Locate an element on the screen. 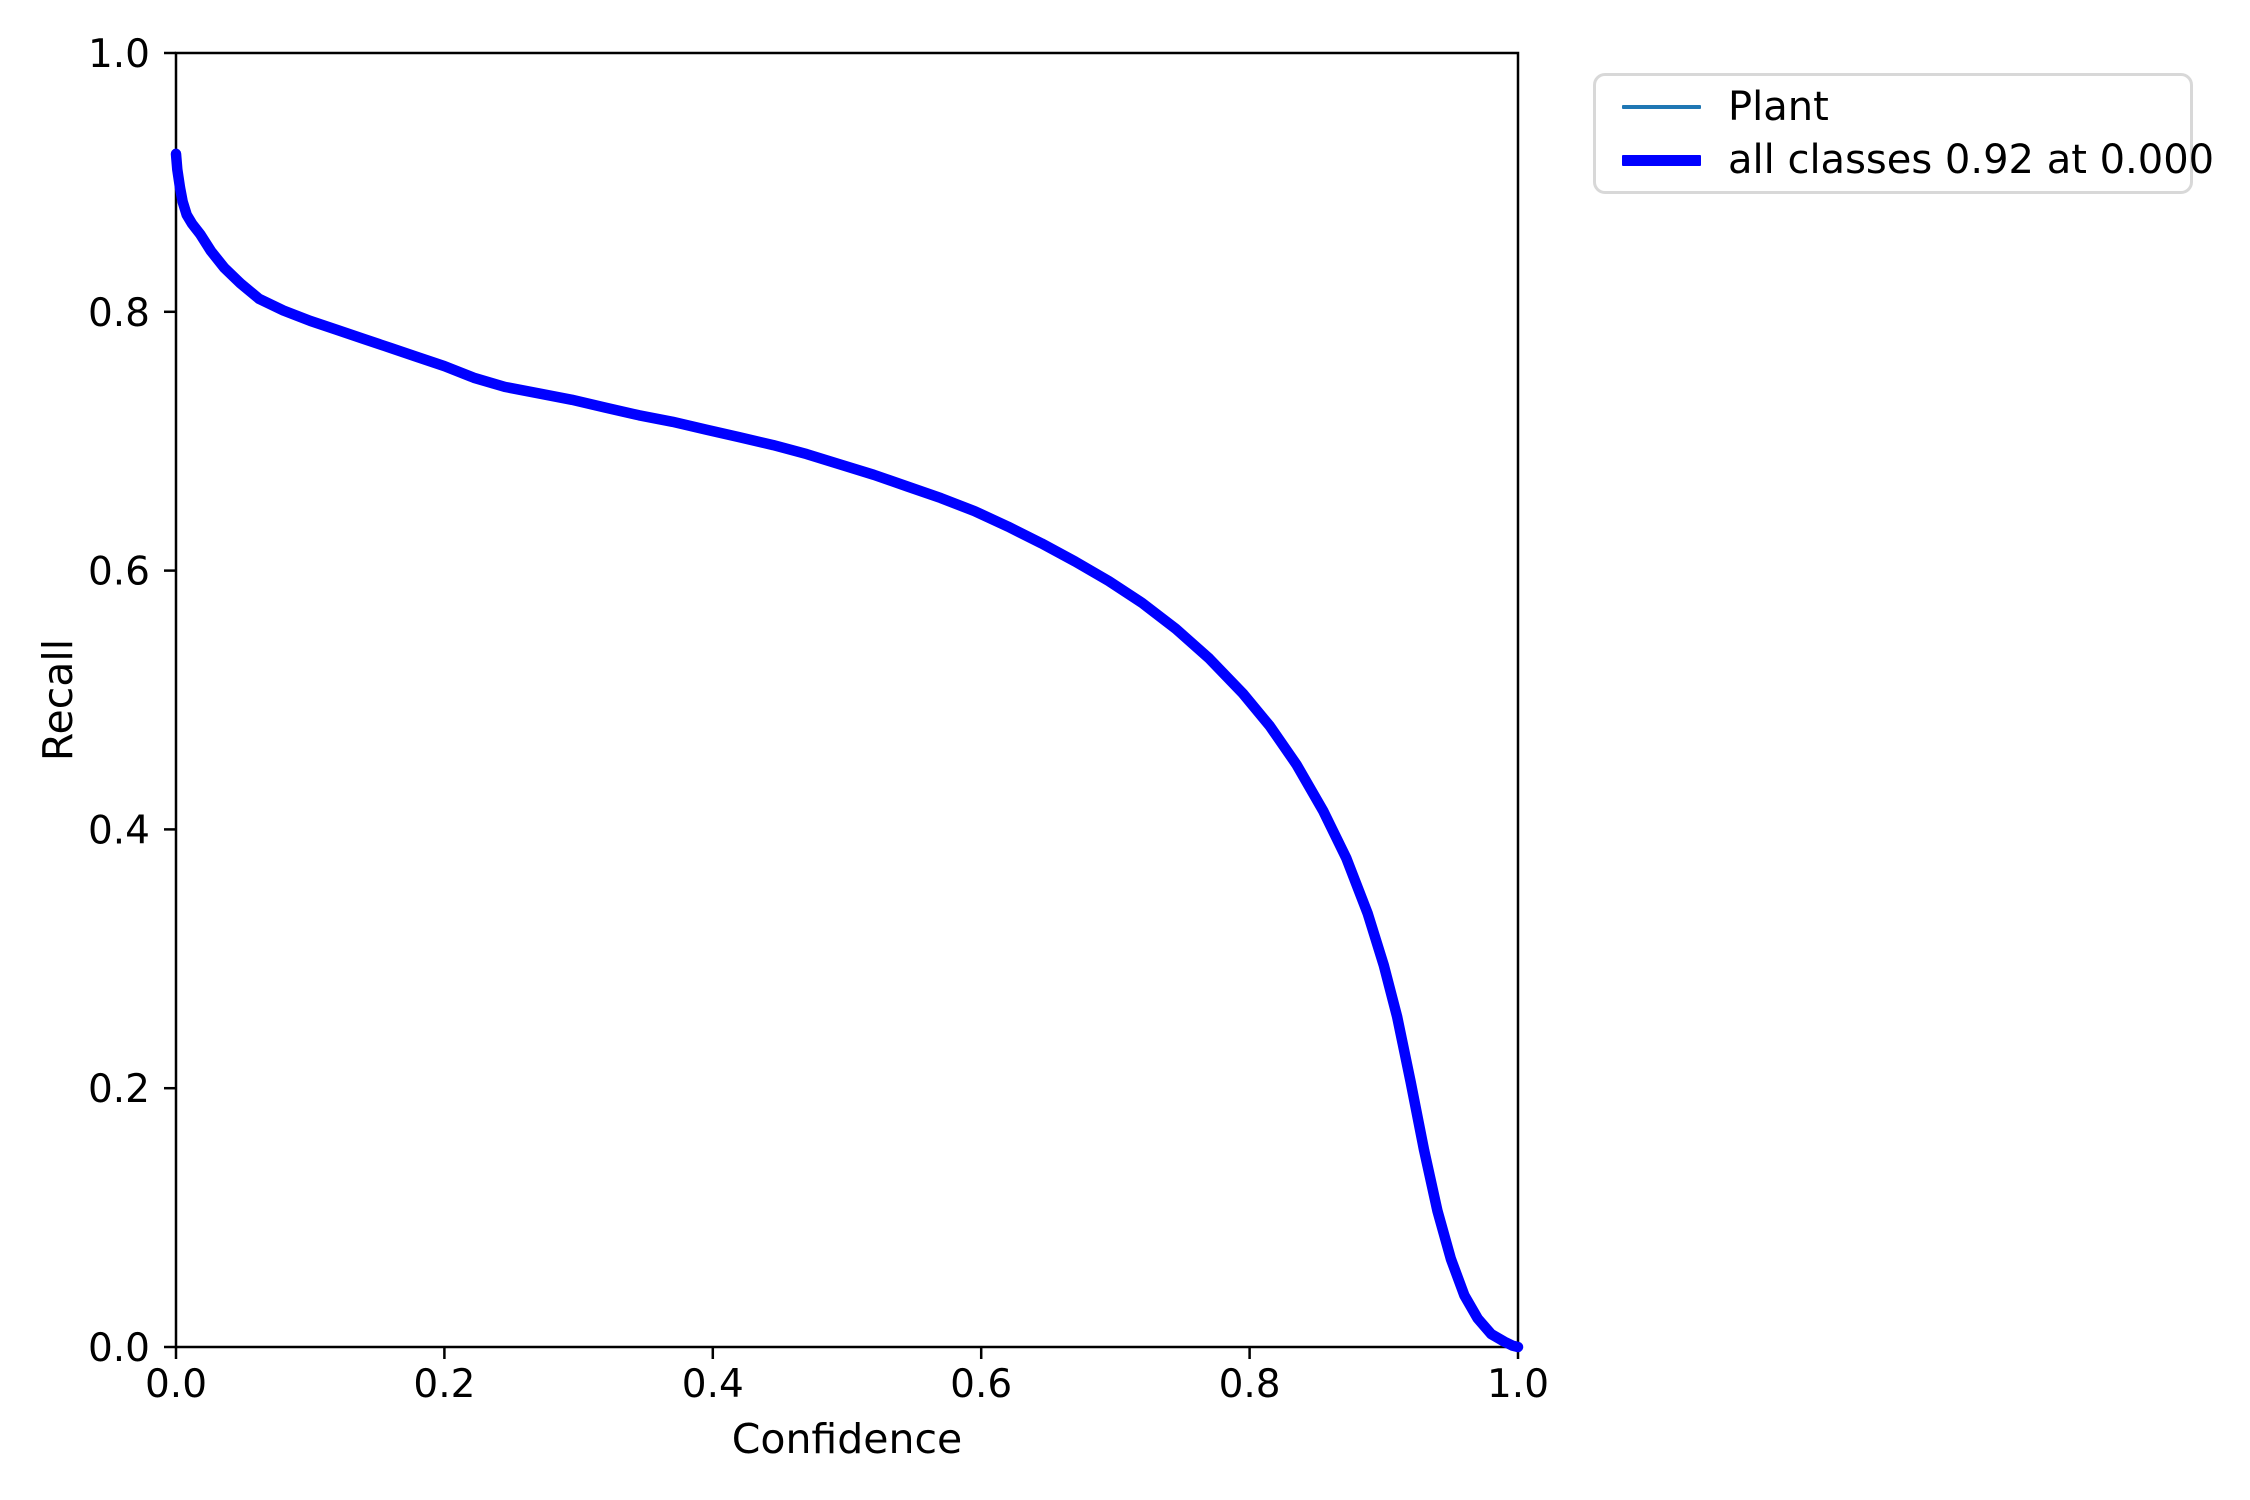  y-tick-label: 0.8 is located at coordinates (119, 313).